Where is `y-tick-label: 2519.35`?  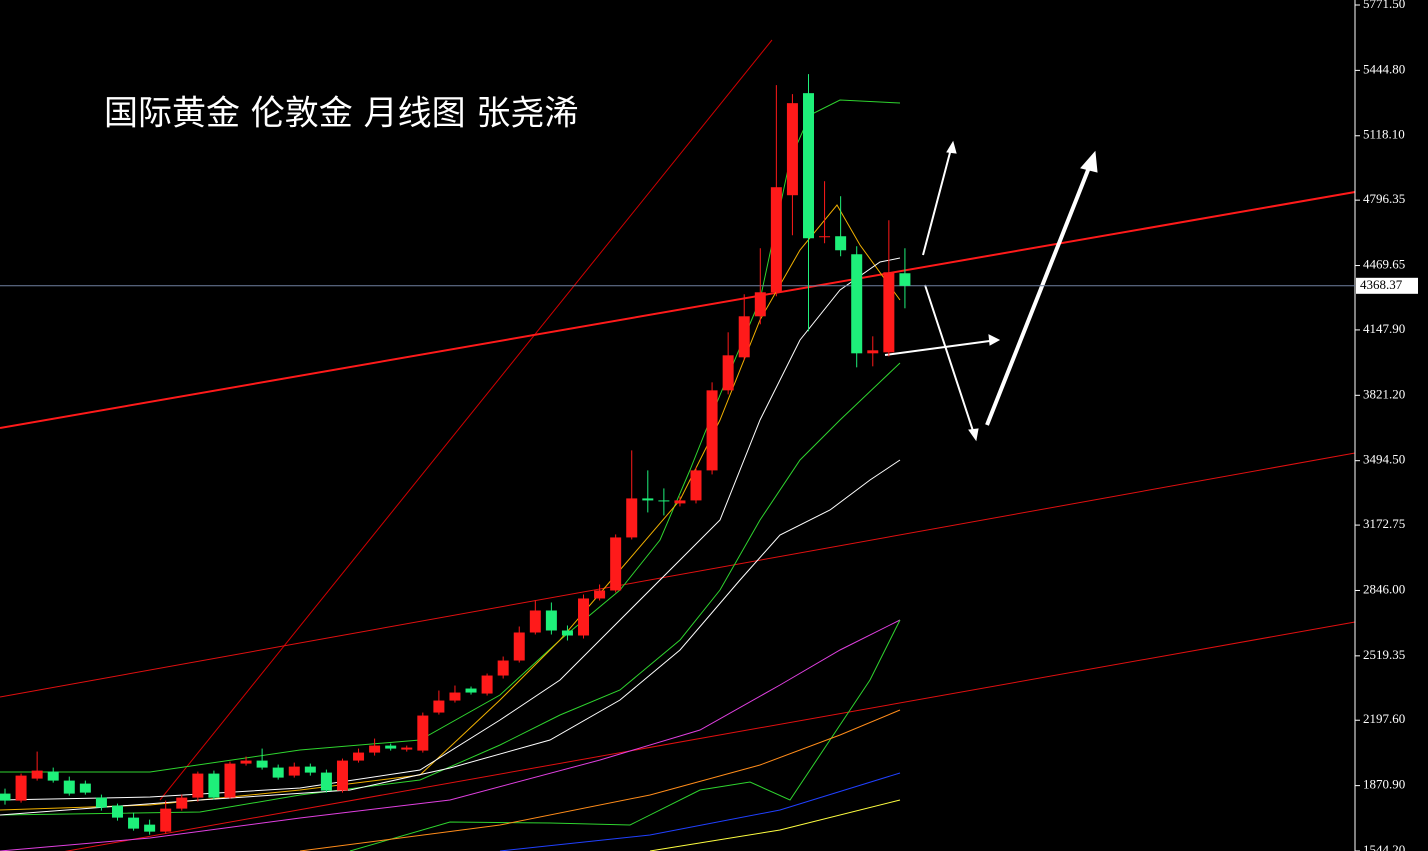 y-tick-label: 2519.35 is located at coordinates (1384, 654).